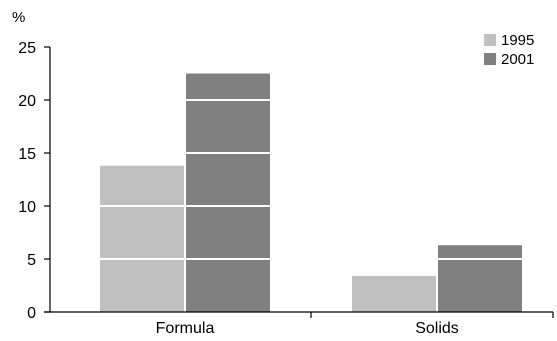 The width and height of the screenshot is (557, 341). Describe the element at coordinates (18, 17) in the screenshot. I see `y-axis-unit-label: %` at that location.